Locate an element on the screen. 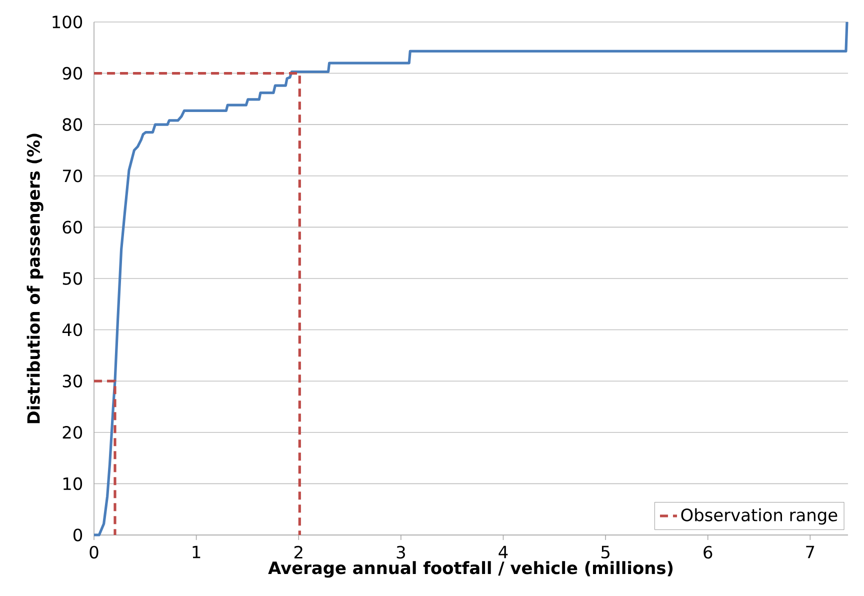 The height and width of the screenshot is (596, 864). y-tick-label: 40 is located at coordinates (72, 329).